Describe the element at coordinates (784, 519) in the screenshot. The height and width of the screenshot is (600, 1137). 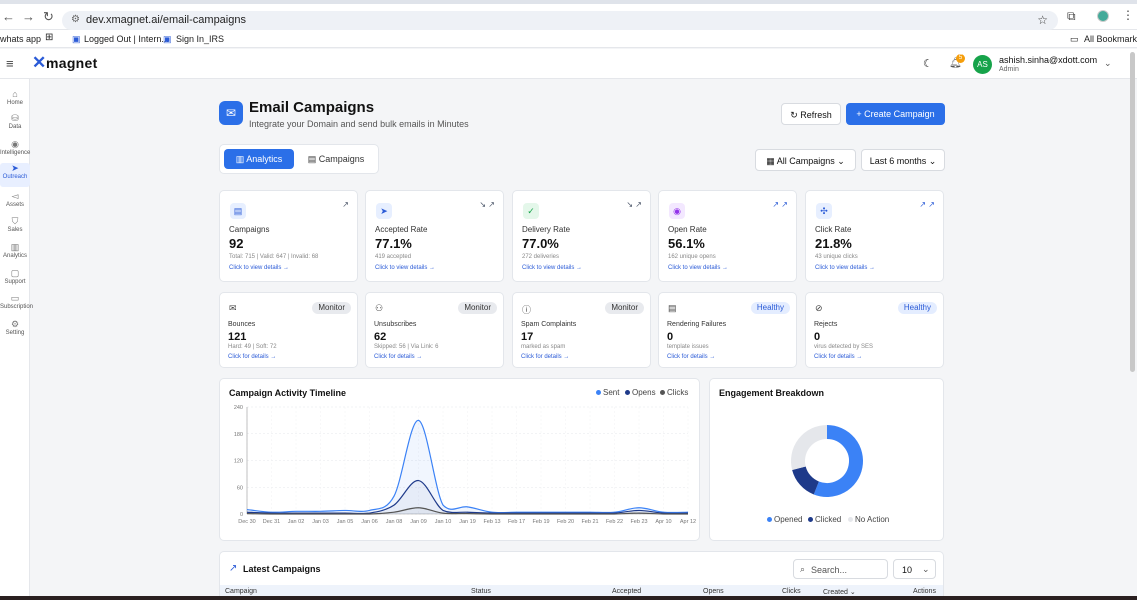
I see `legend-opened: Opened` at that location.